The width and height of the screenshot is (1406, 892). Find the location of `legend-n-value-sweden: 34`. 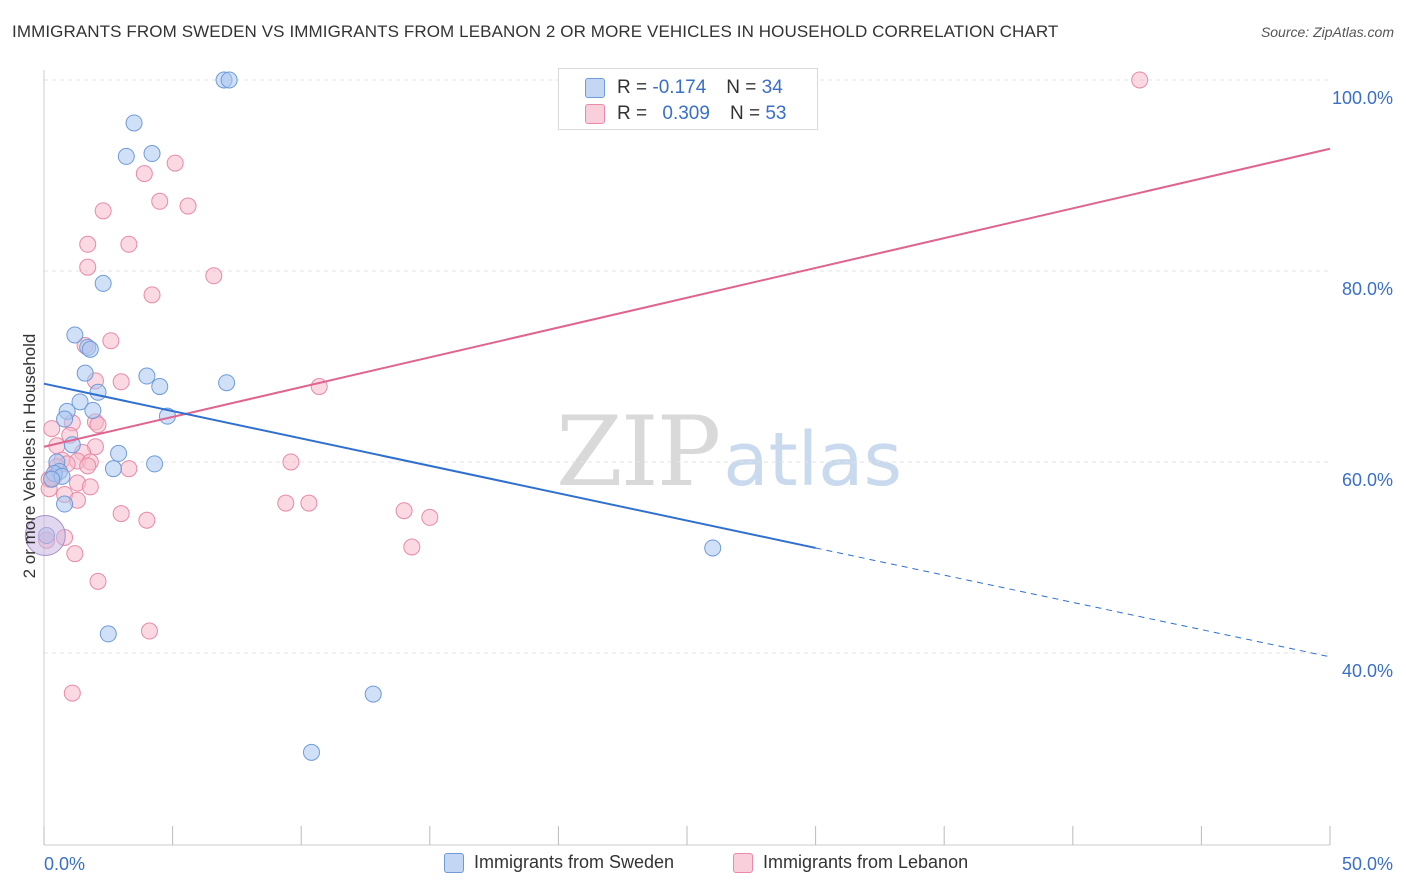

legend-n-value-sweden: 34 is located at coordinates (772, 87).